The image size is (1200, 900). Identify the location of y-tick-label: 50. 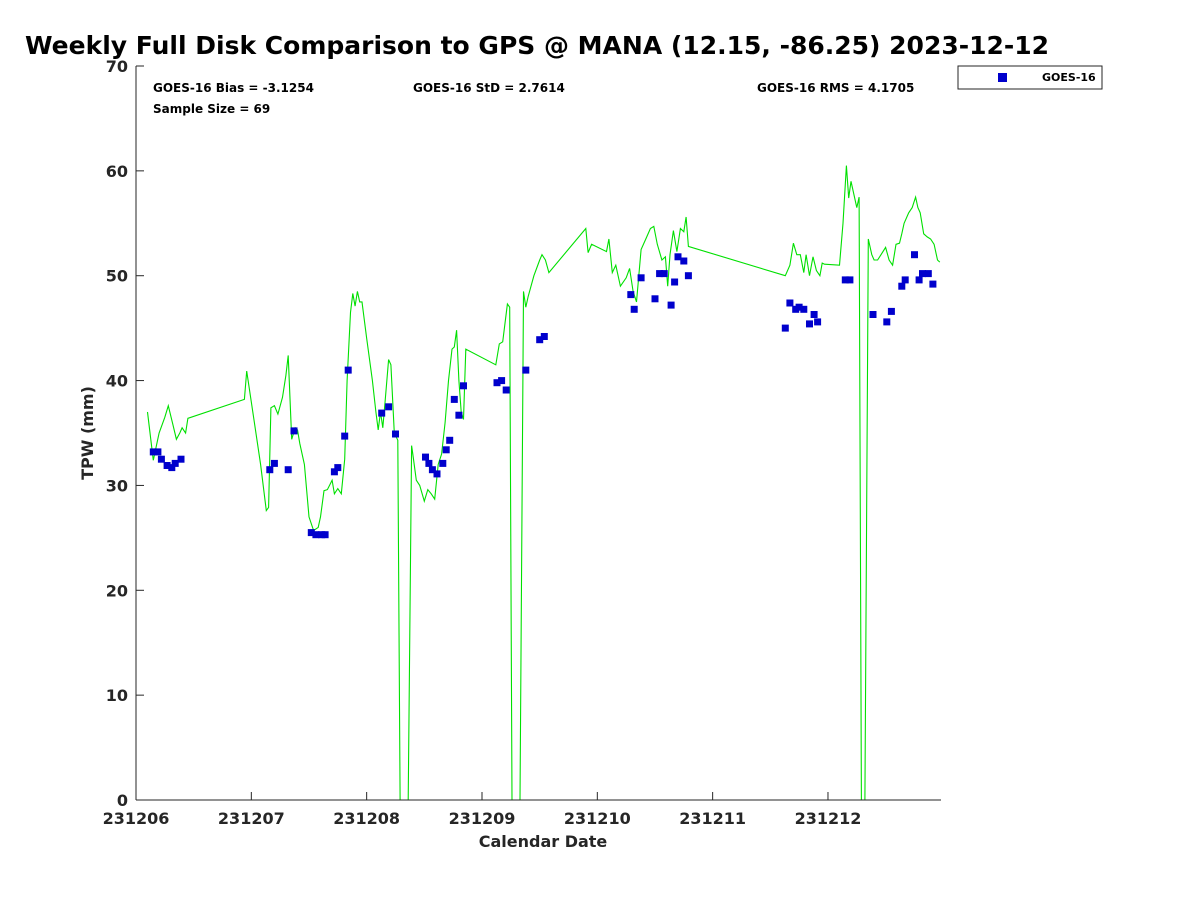
(117, 276).